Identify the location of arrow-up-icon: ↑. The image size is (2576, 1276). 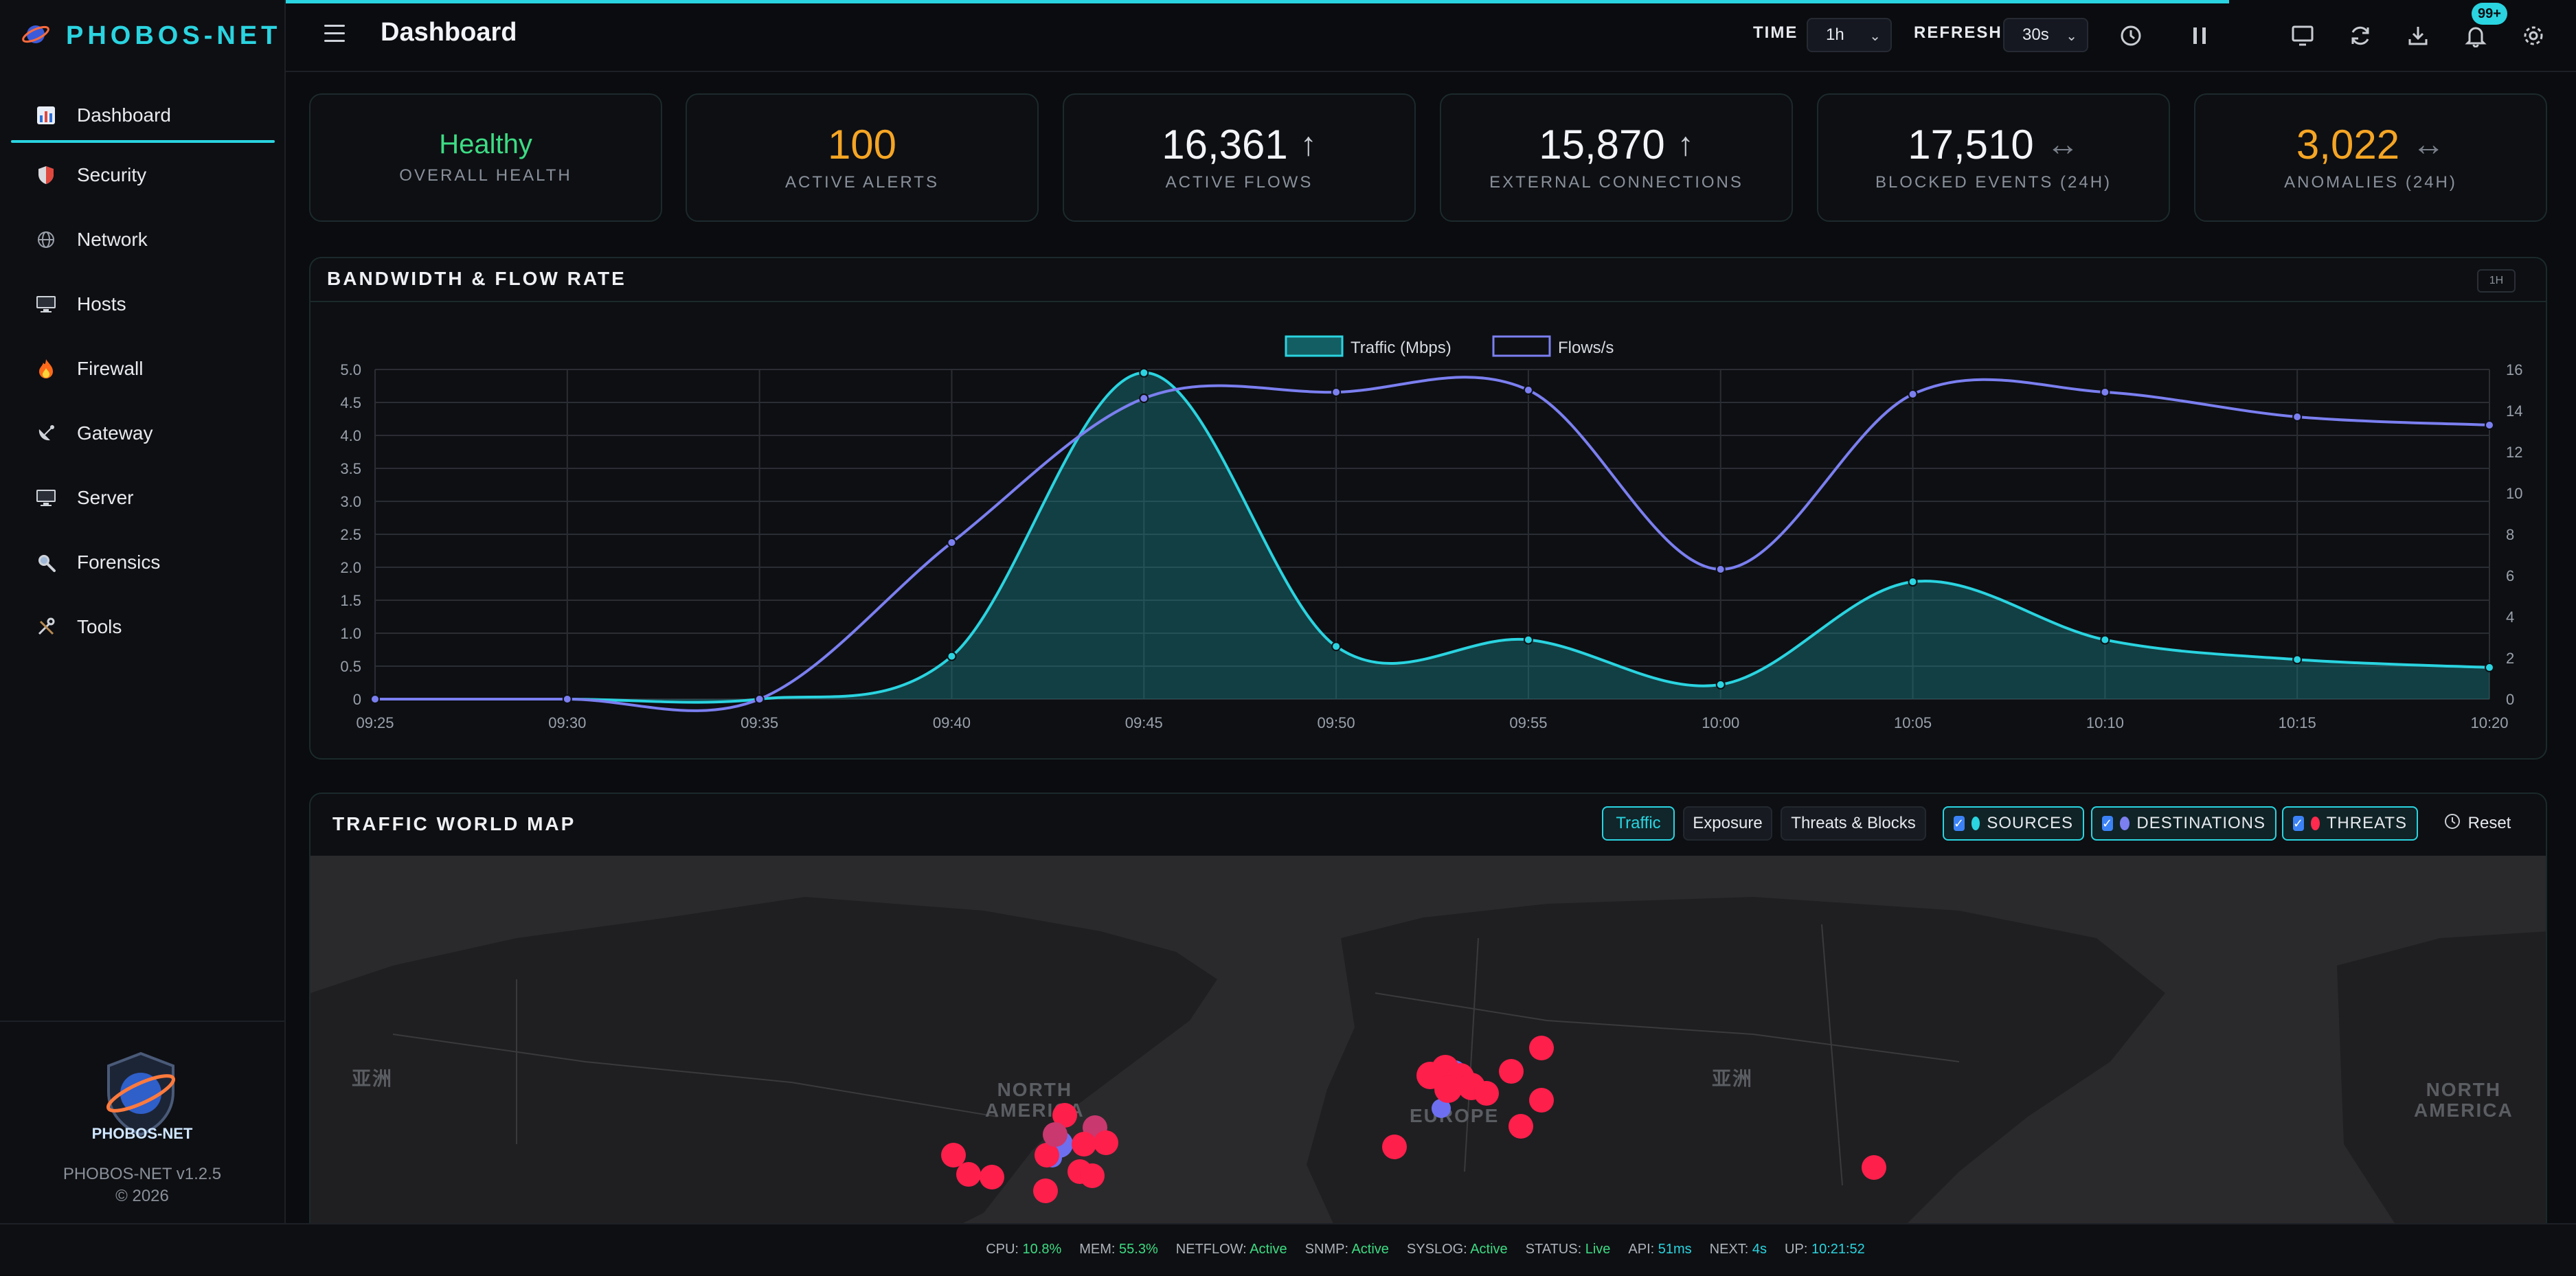
(1685, 144).